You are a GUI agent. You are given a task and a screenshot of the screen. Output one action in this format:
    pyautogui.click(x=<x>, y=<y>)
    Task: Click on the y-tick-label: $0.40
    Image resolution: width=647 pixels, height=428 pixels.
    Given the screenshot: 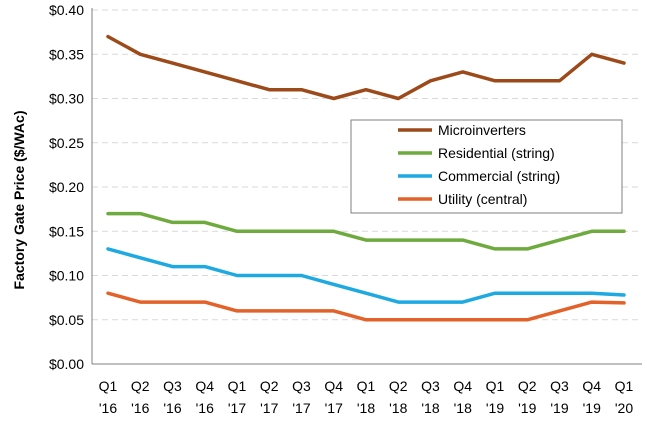 What is the action you would take?
    pyautogui.click(x=66, y=10)
    